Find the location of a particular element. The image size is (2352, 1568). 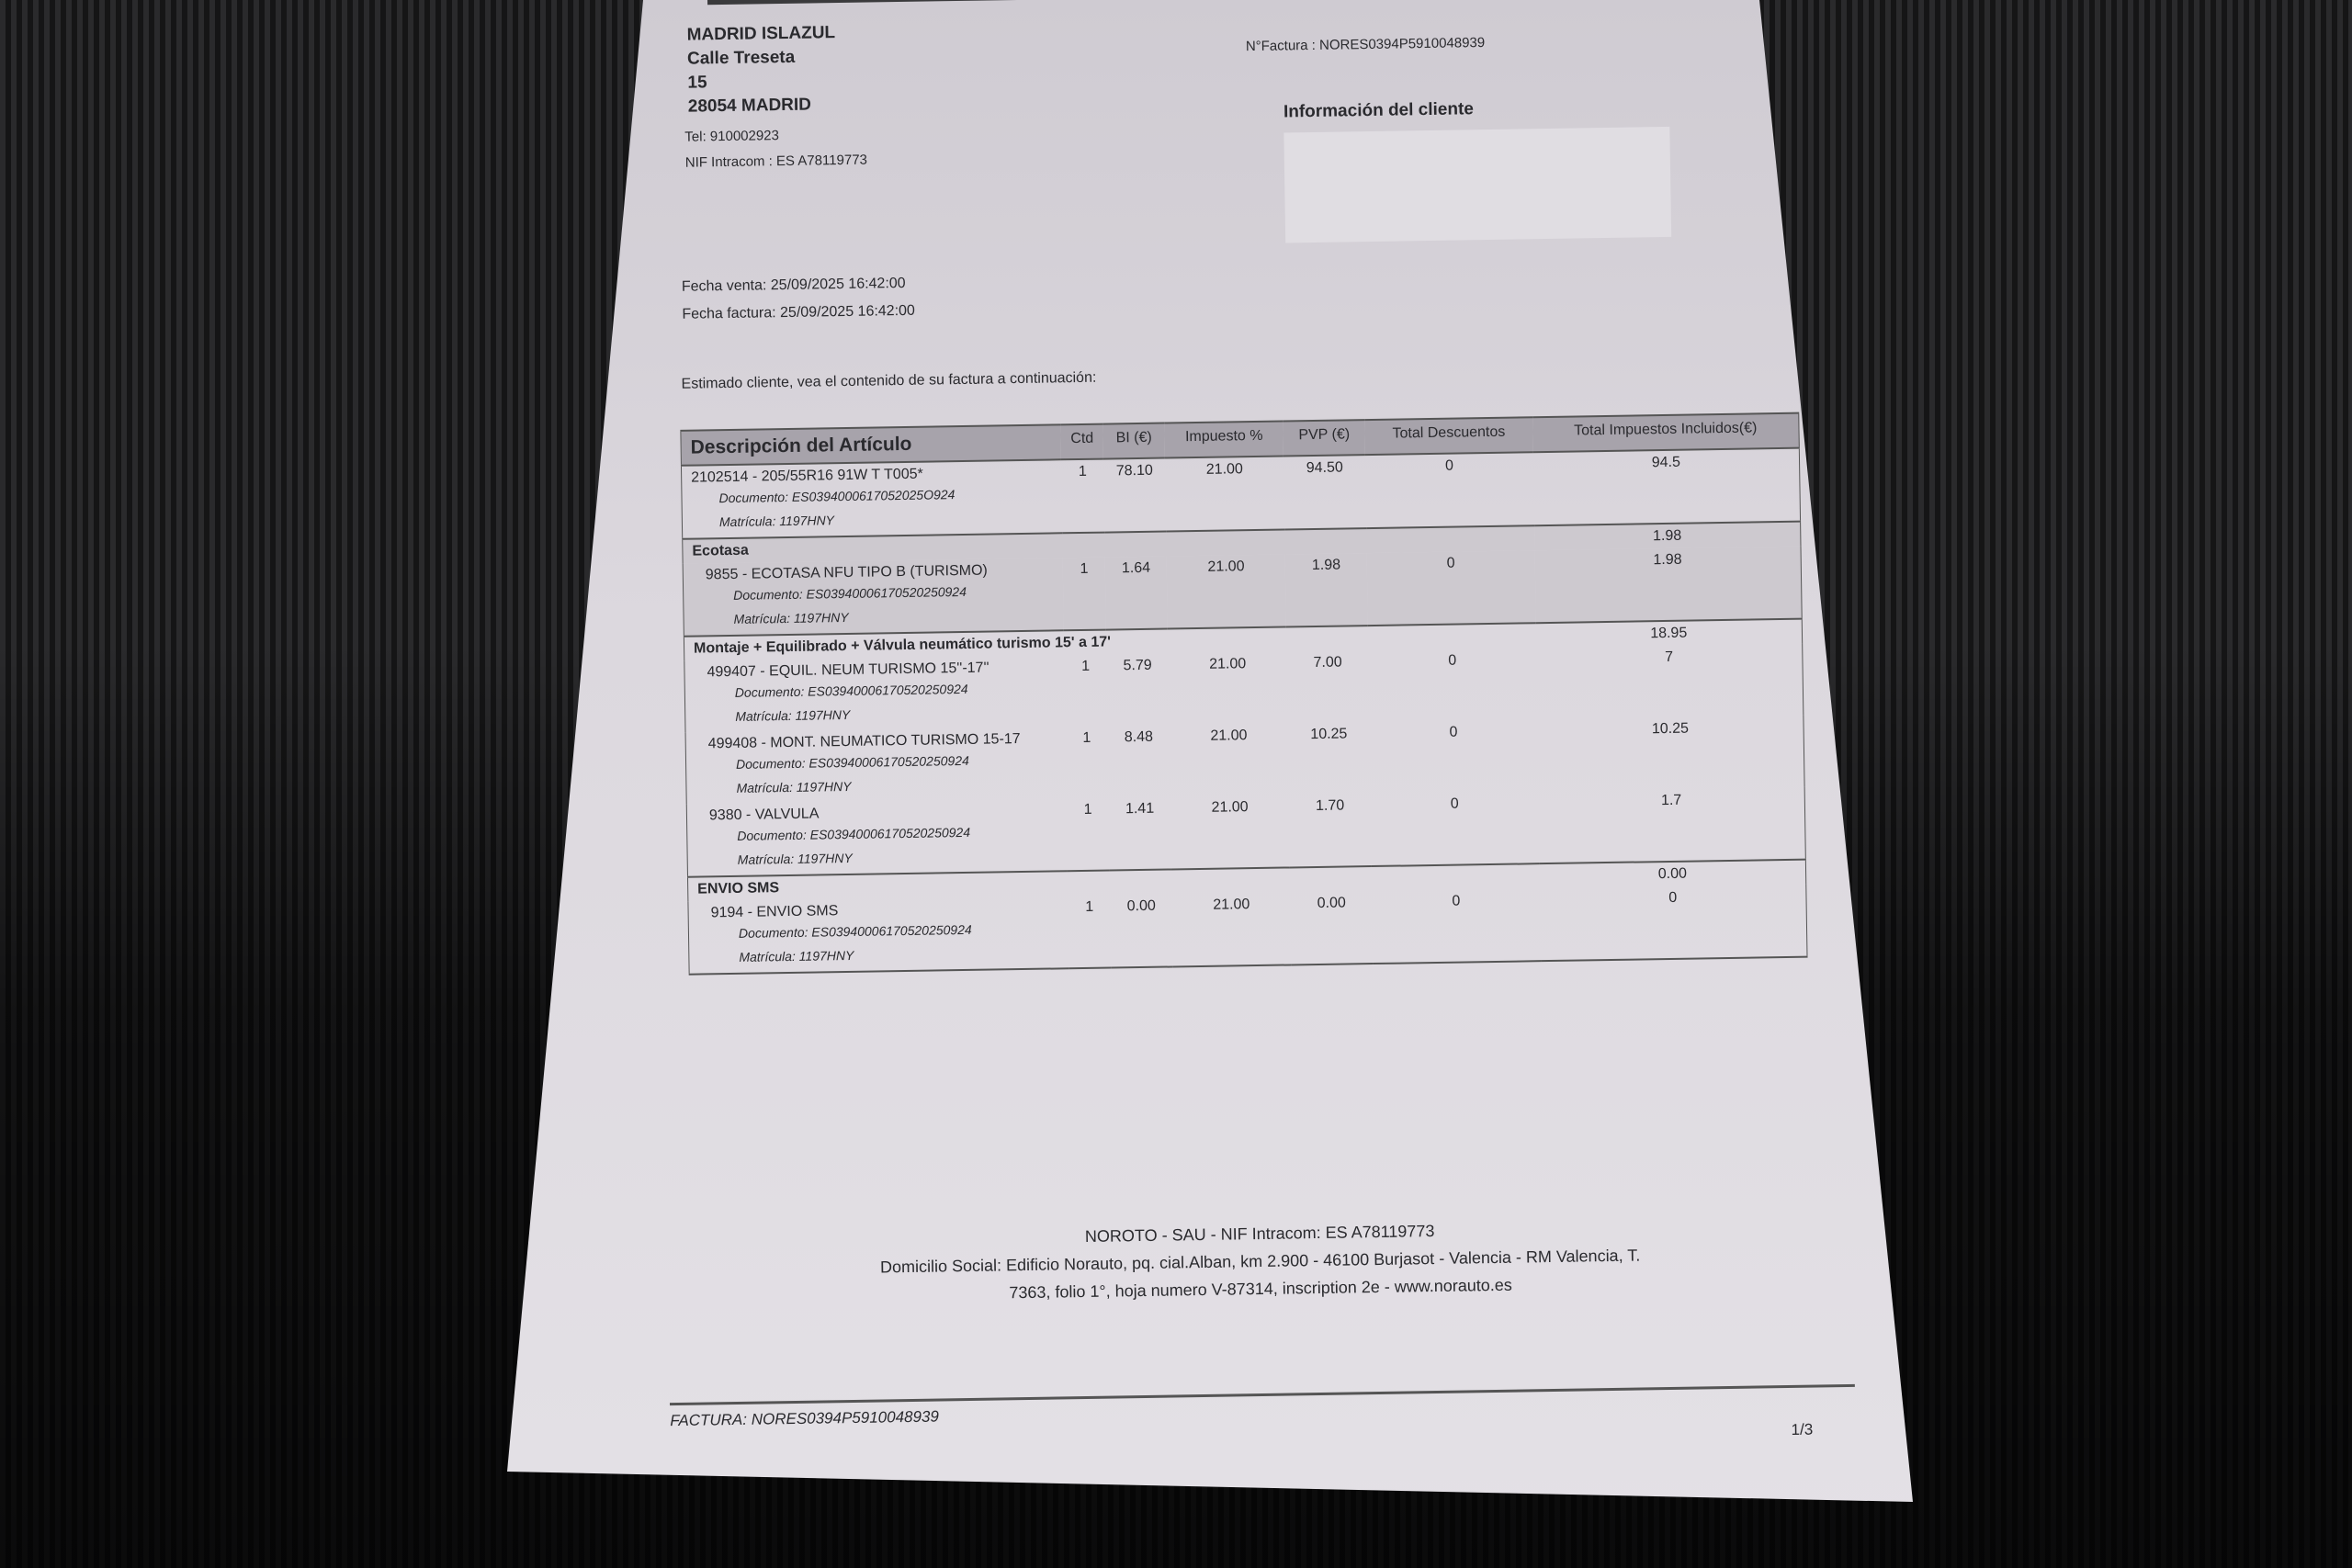

item-pvp: 94.50 is located at coordinates (1325, 492).